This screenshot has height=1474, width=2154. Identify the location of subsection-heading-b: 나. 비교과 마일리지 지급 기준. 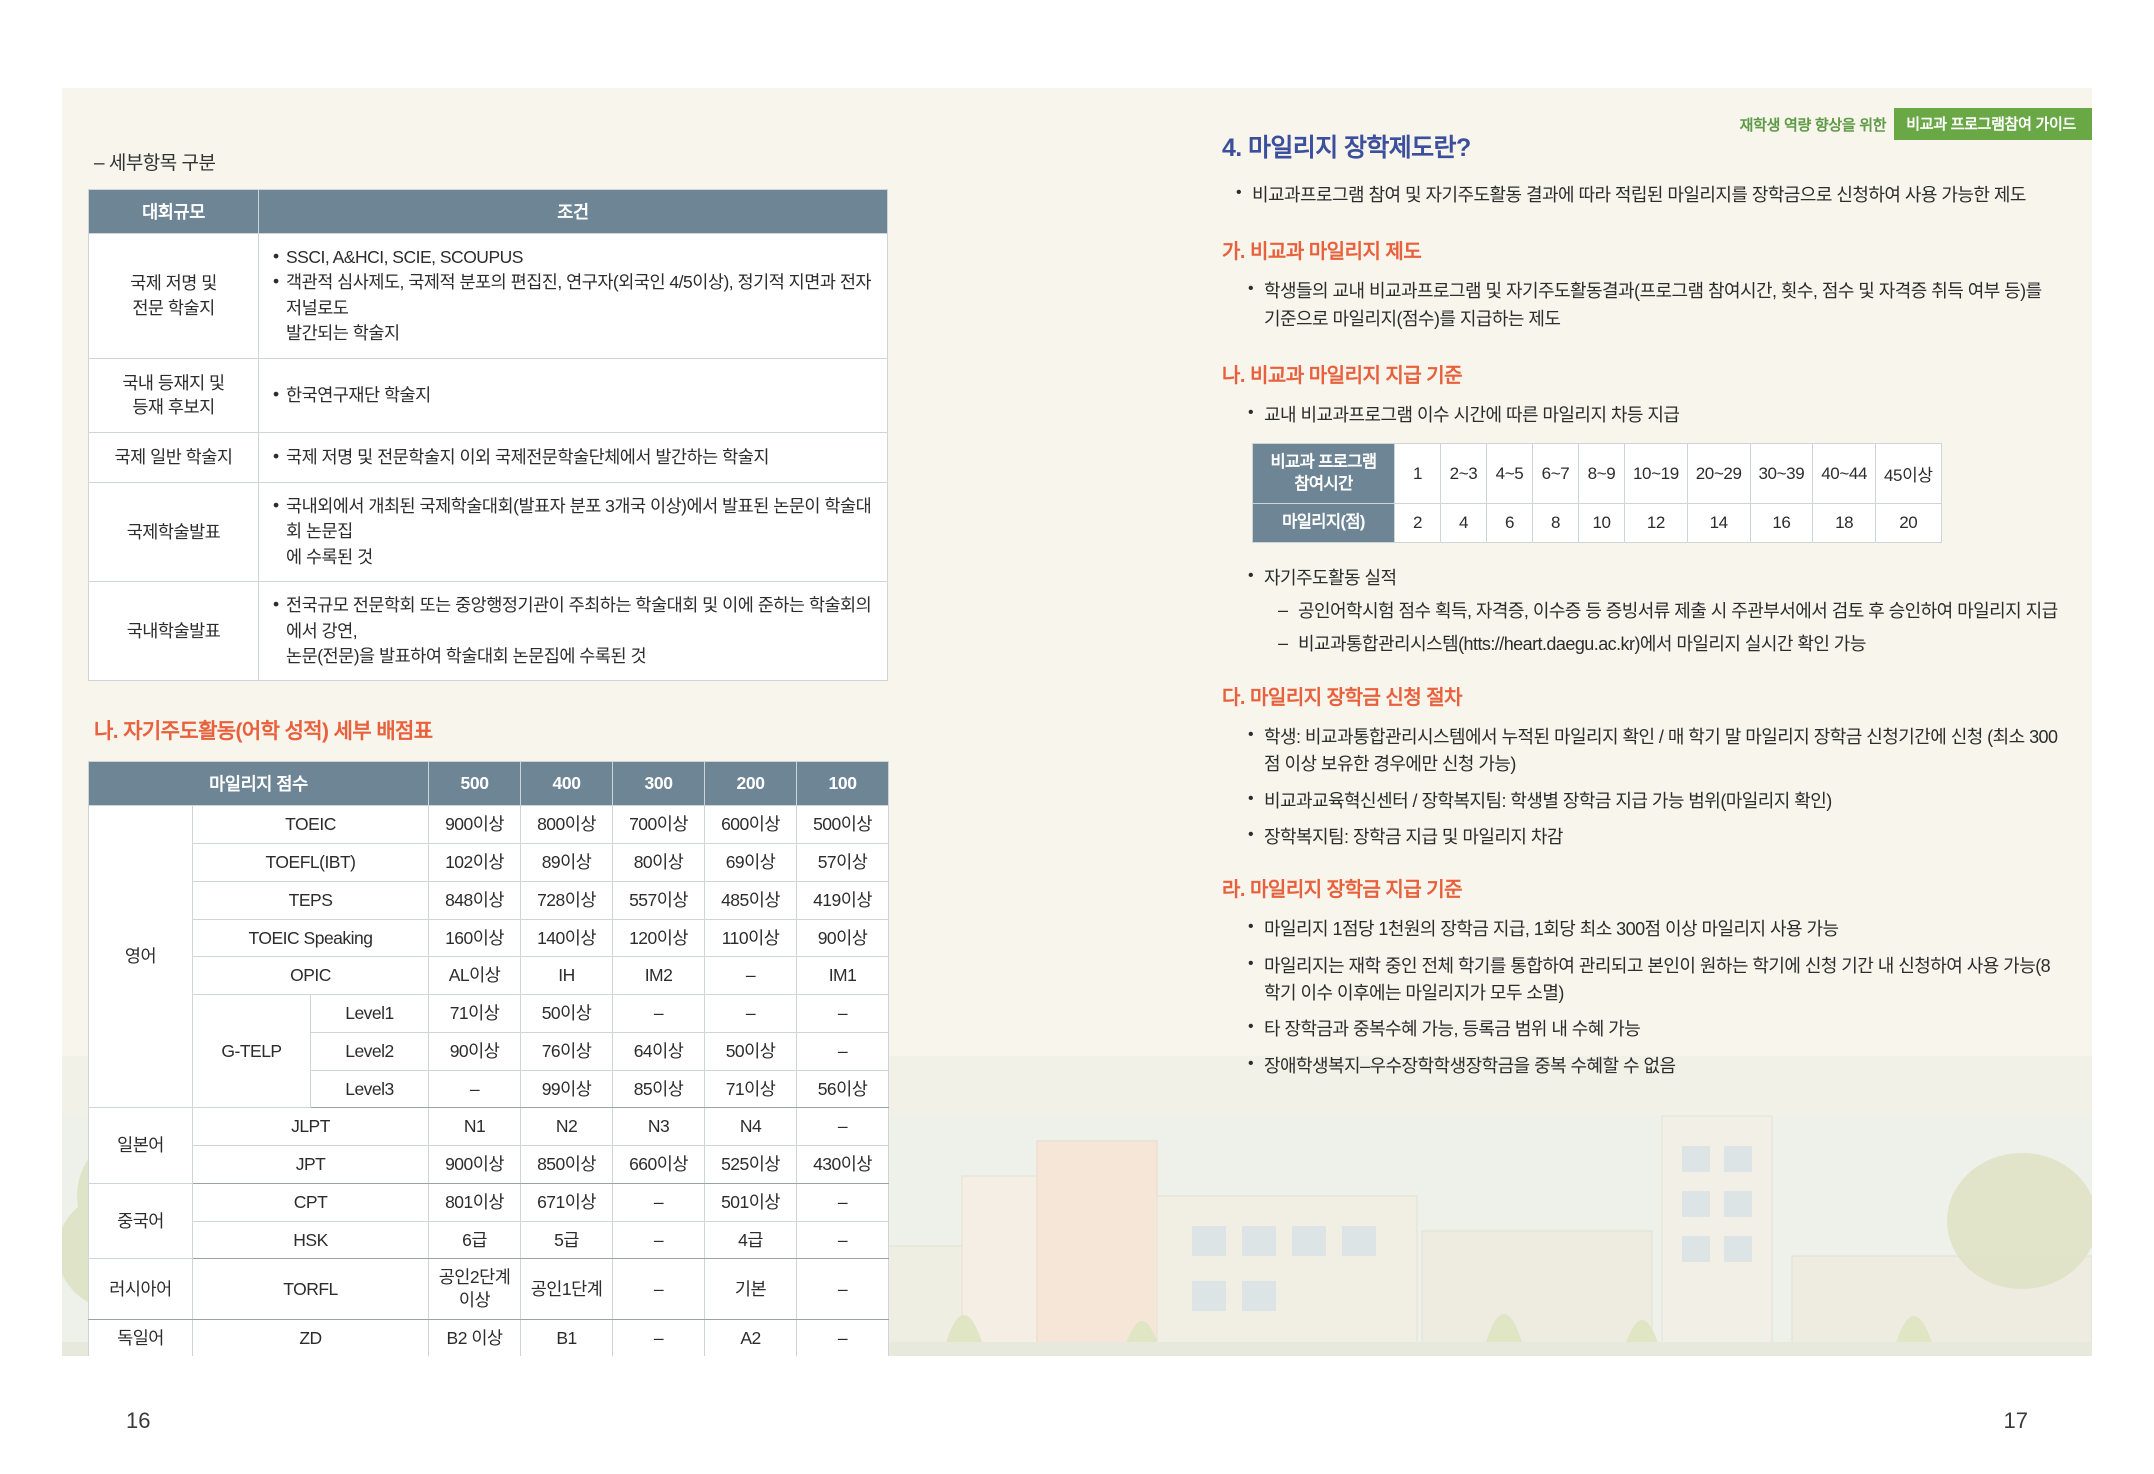
(1342, 376).